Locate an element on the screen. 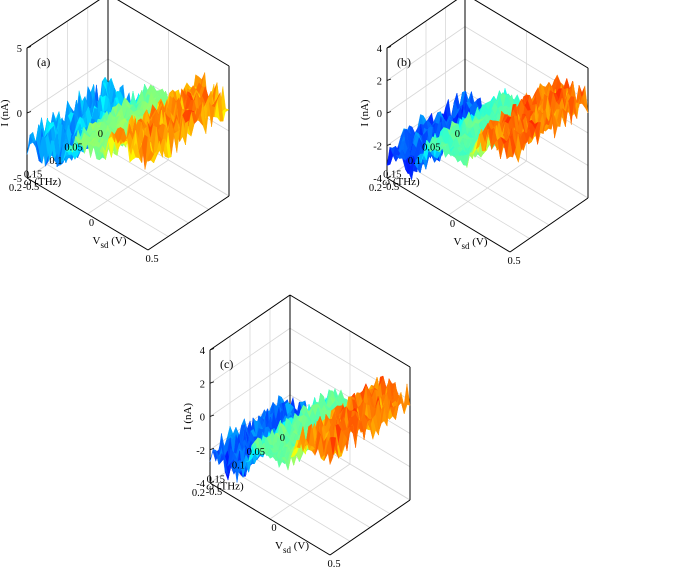 The height and width of the screenshot is (576, 685). panel-label: (c) is located at coordinates (226, 364).